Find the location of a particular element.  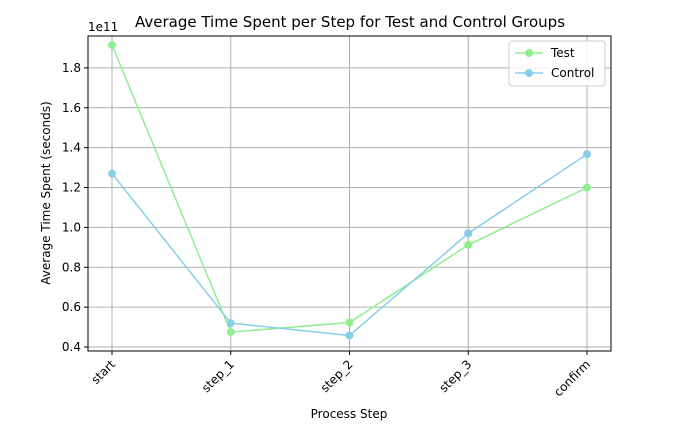

y-tick-label: 0.6 is located at coordinates (71, 307).